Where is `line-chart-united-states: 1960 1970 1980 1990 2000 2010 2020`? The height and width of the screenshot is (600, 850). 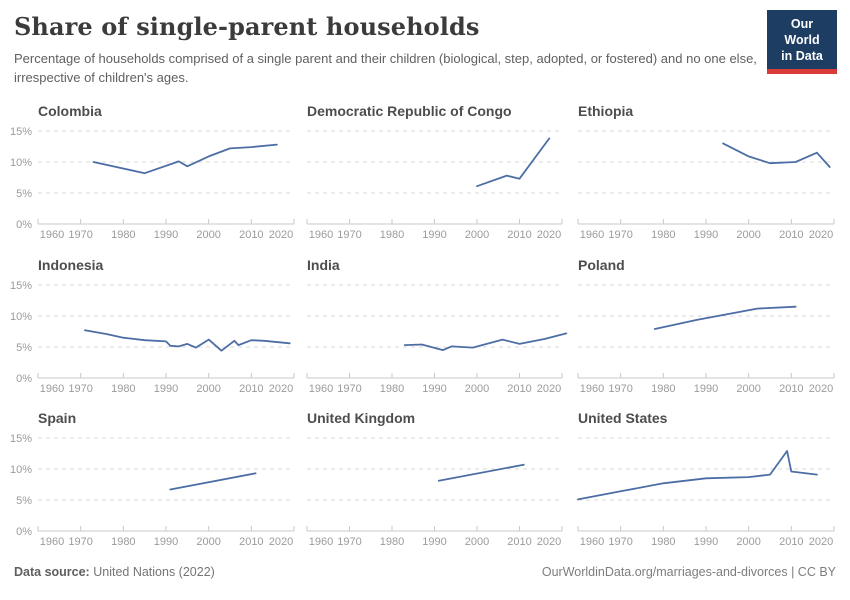
line-chart-united-states: 1960 1970 1980 1990 2000 2010 2020 is located at coordinates (706, 492).